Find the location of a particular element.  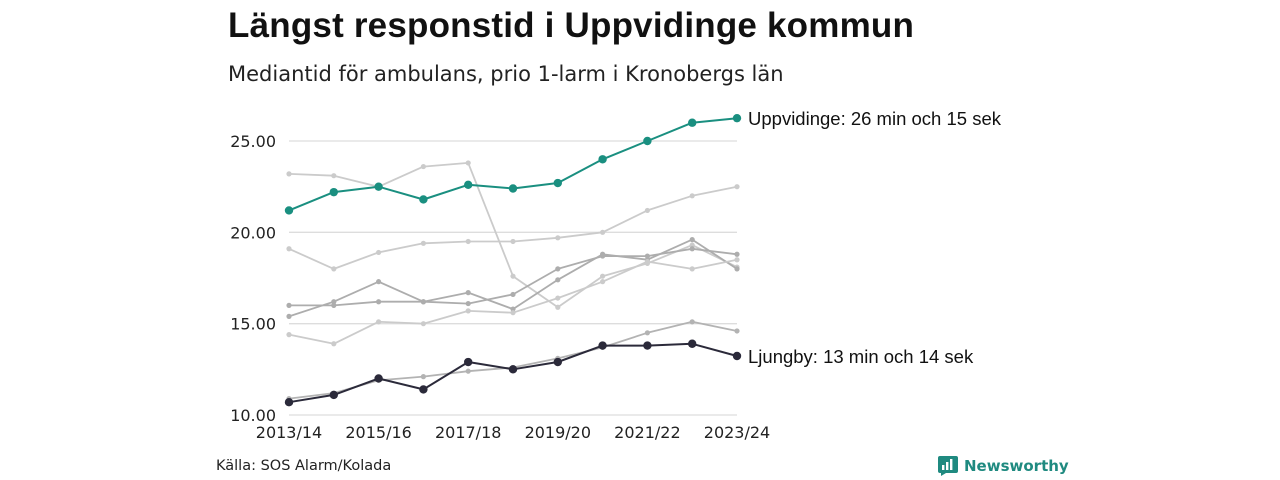

series-ljungby is located at coordinates (513, 373).